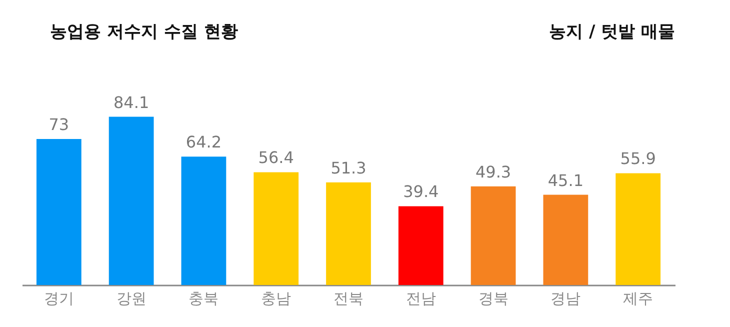 This screenshot has width=730, height=327. Describe the element at coordinates (132, 102) in the screenshot. I see `data-label: 84.1` at that location.